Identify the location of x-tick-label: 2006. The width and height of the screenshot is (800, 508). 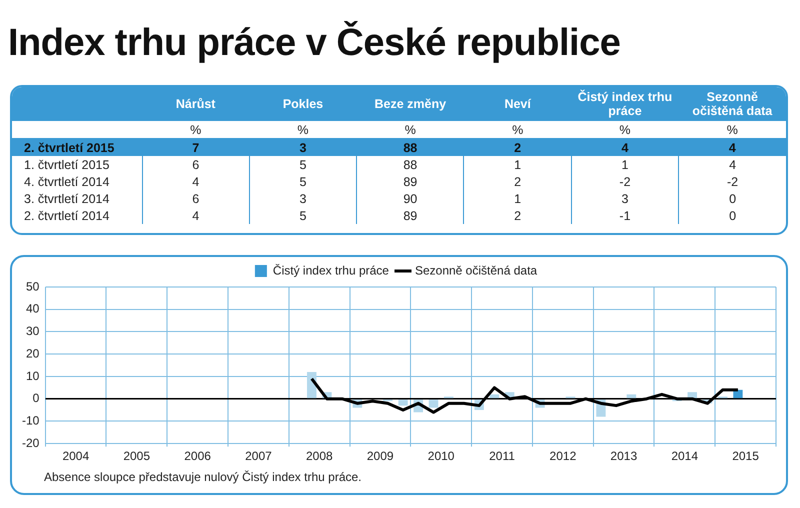
(198, 456).